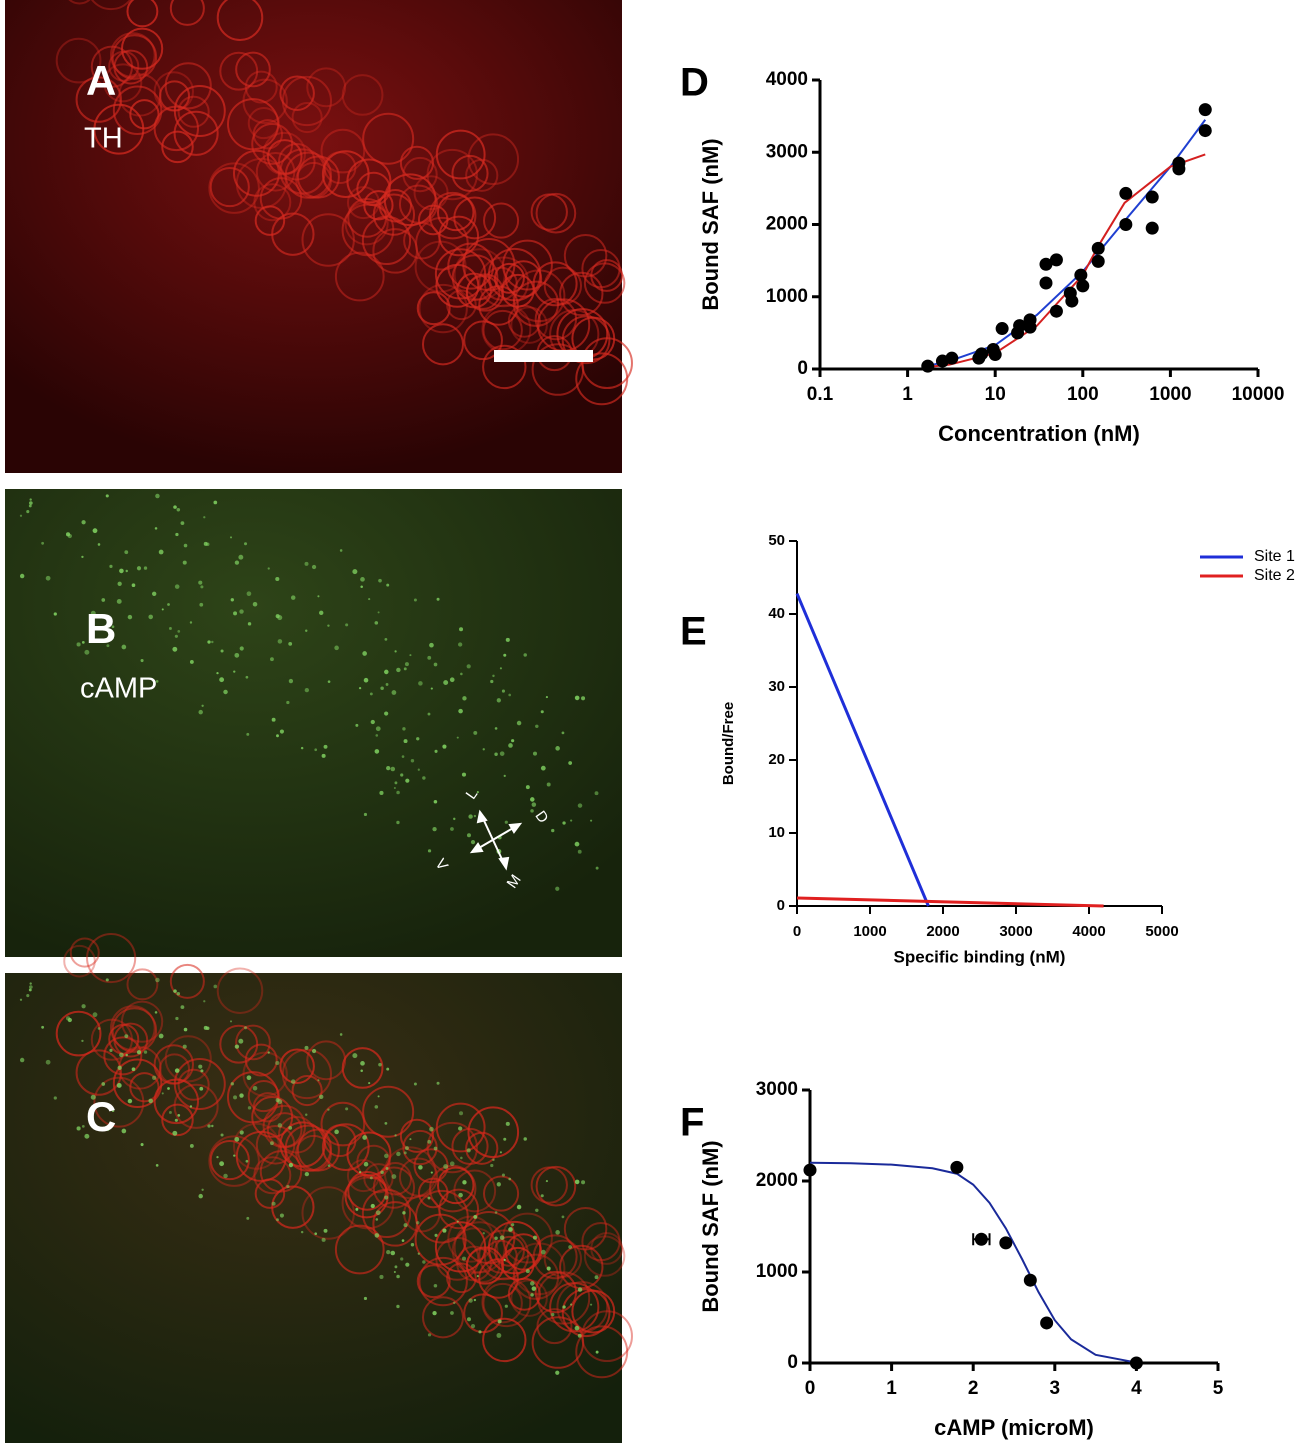  What do you see at coordinates (101, 1116) in the screenshot?
I see `panel-letter: C` at bounding box center [101, 1116].